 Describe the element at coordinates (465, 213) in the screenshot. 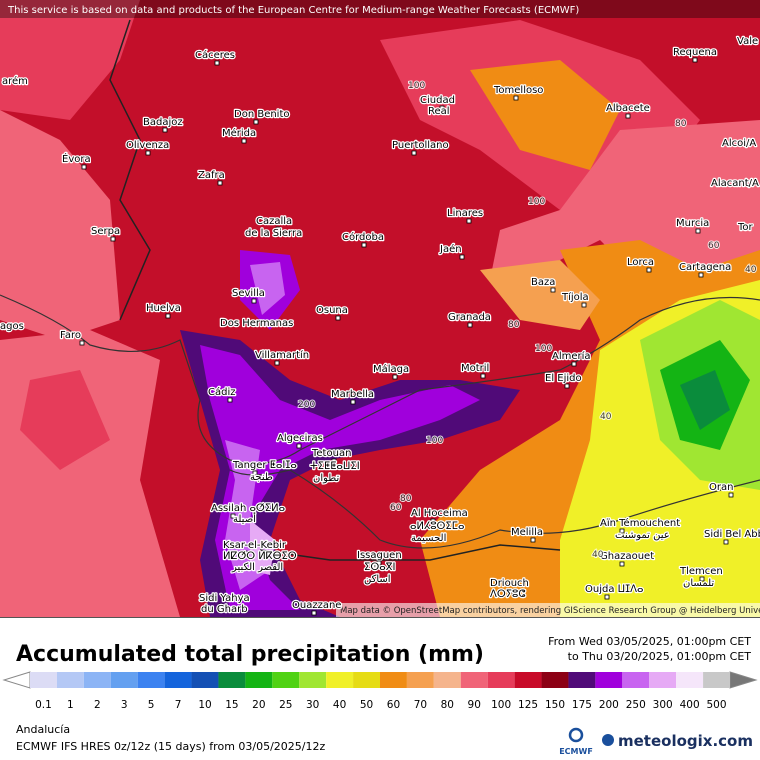

I see `place-label: Linares` at that location.